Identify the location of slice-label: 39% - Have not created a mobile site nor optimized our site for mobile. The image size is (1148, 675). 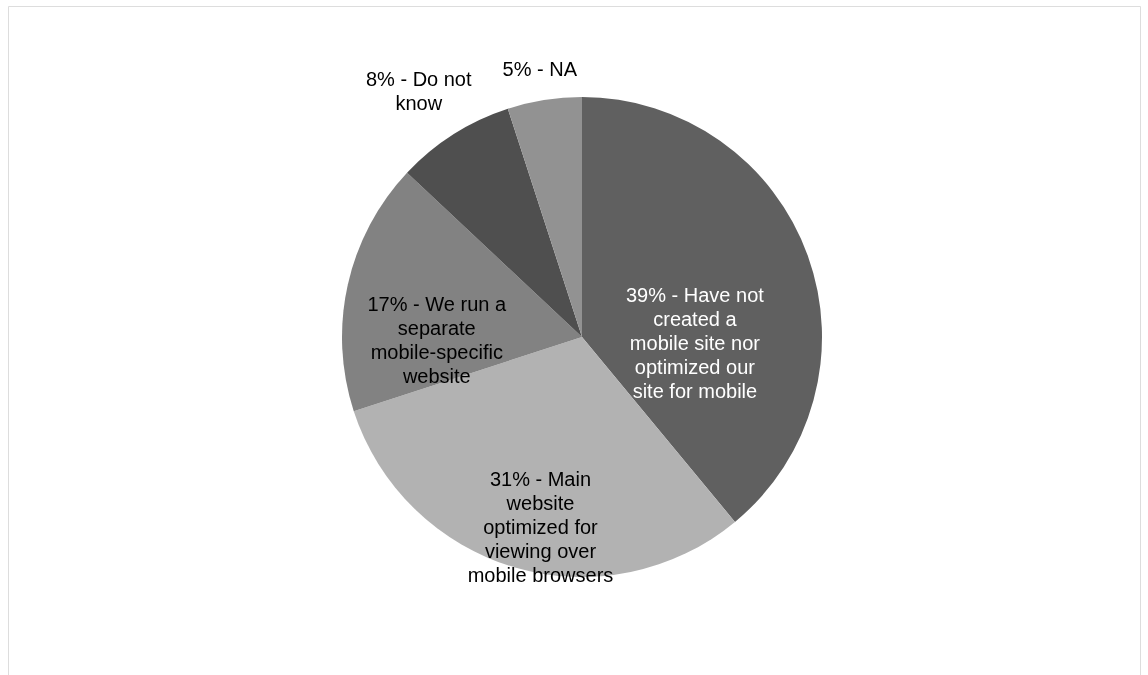
(695, 343).